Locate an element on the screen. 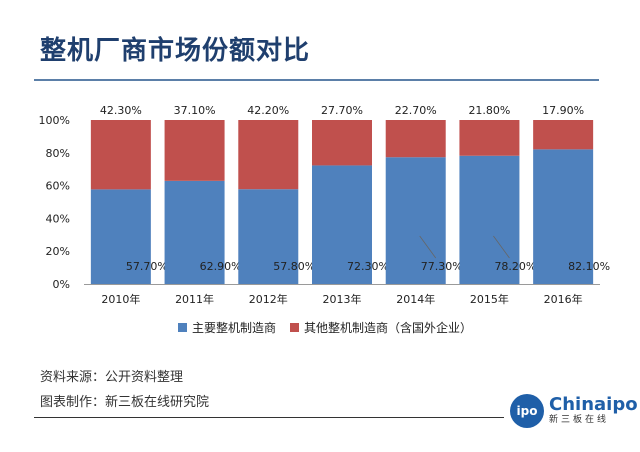  data-label-main: 77.30% is located at coordinates (442, 266).